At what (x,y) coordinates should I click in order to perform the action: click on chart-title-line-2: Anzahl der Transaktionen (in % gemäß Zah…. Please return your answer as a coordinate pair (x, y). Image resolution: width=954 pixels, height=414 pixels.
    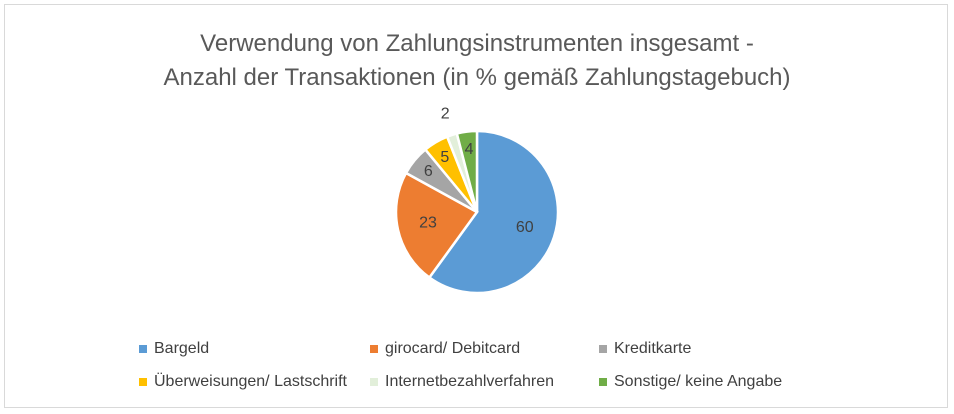
    Looking at the image, I should click on (477, 77).